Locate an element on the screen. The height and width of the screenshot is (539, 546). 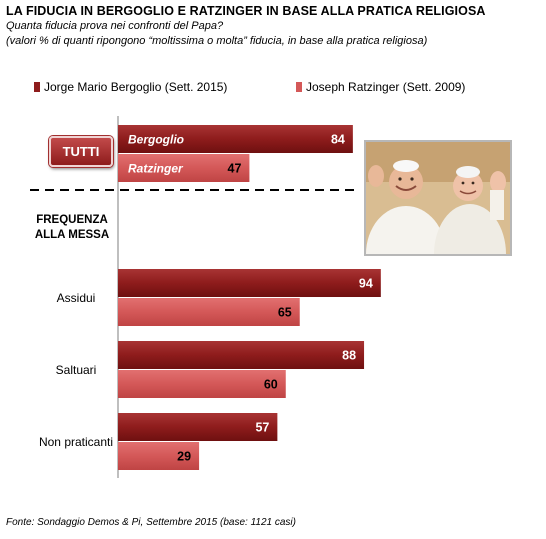
data-label-ratzinger-assidui: 65 is located at coordinates (285, 313).